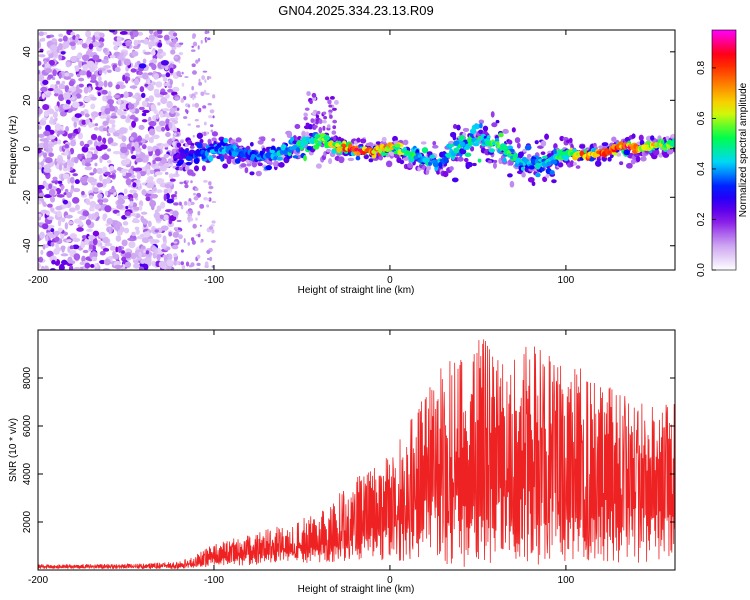  I want to click on spectrogram-ytick-label: 40, so click(27, 52).